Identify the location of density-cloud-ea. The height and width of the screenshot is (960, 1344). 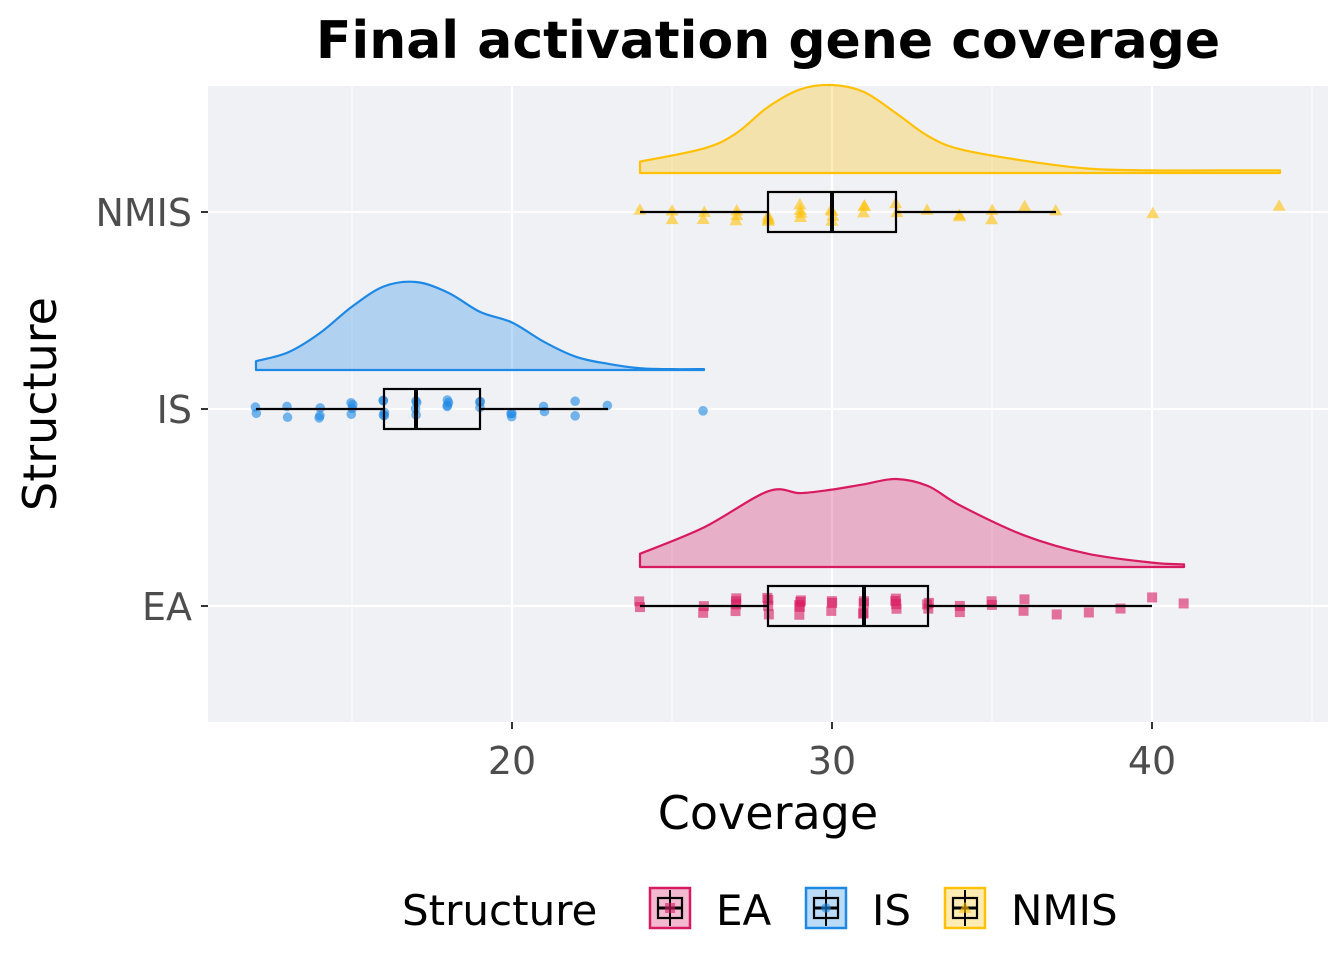
(912, 523).